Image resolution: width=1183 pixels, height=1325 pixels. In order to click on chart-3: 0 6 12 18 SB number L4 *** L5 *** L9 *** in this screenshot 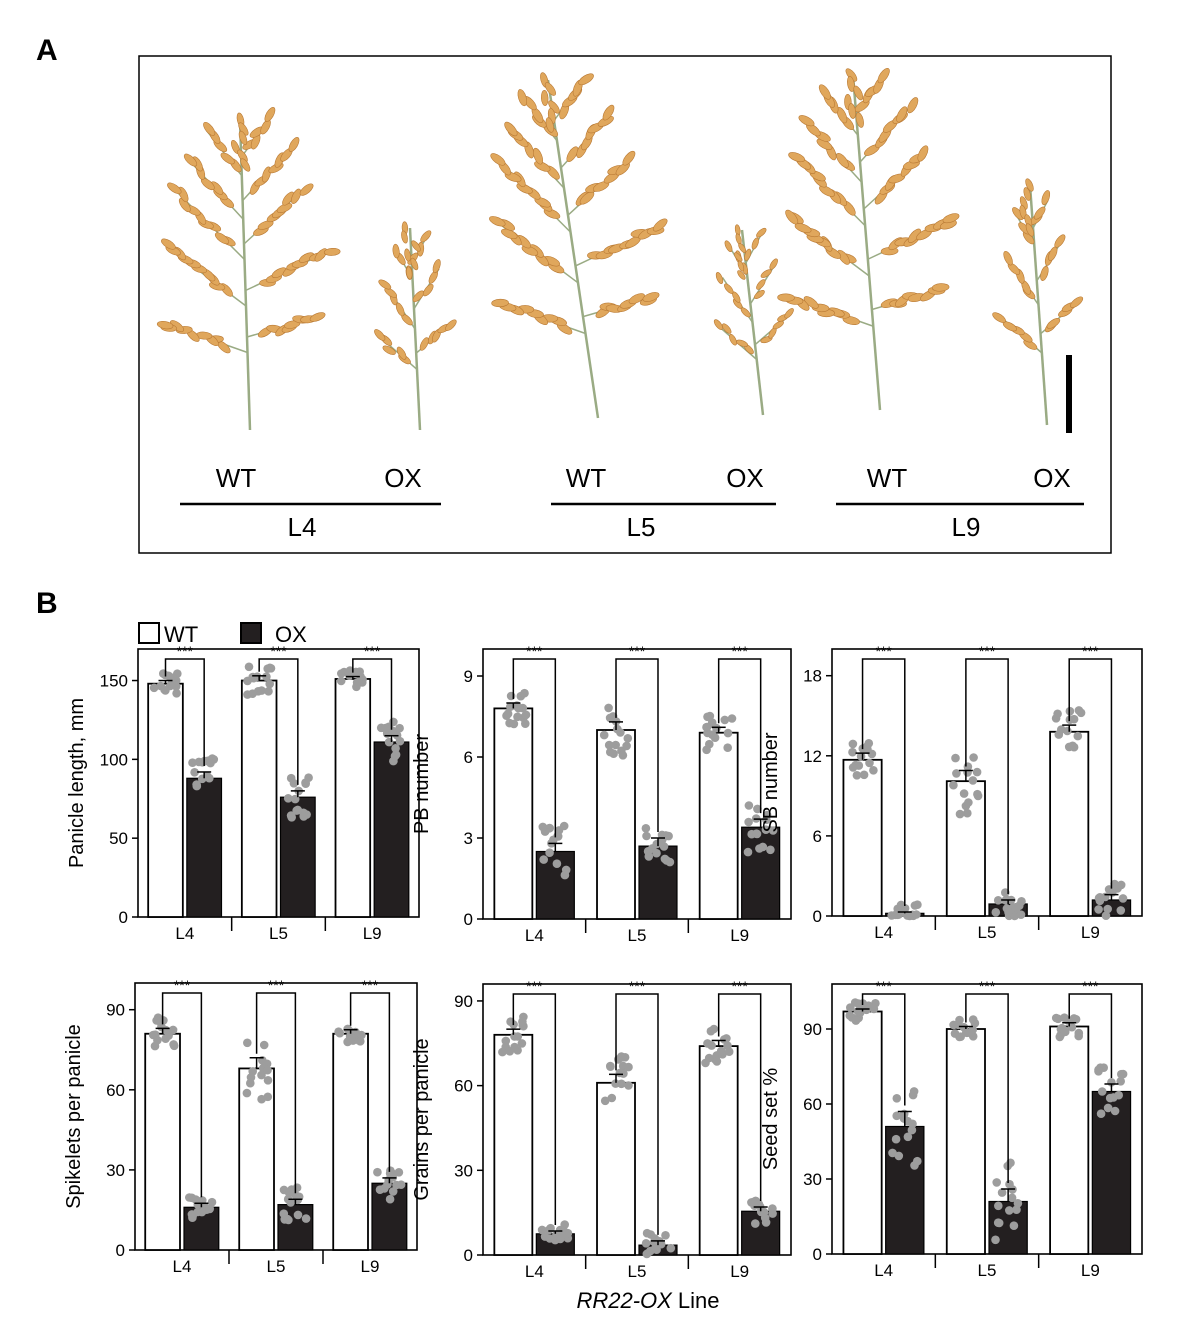, I will do `click(951, 792)`.